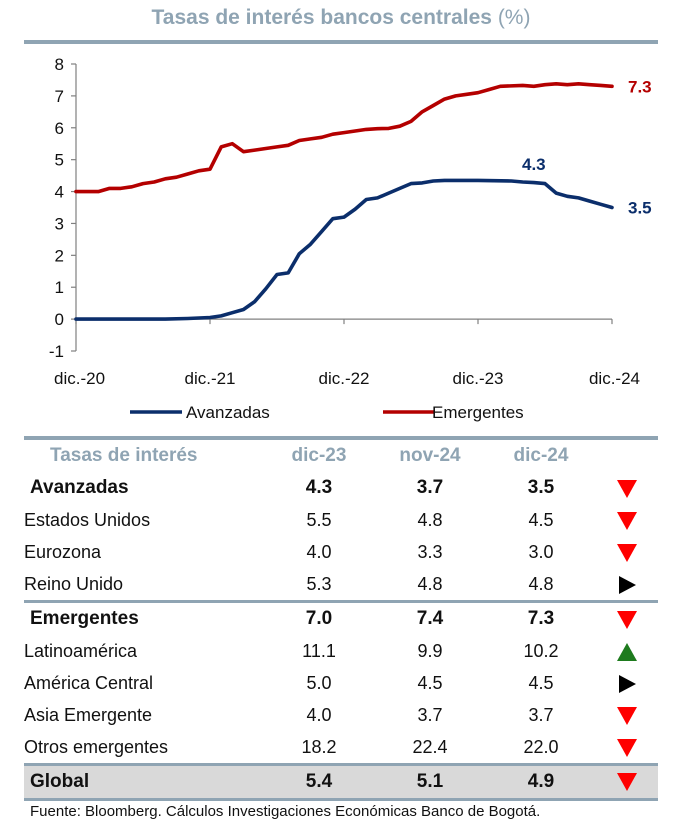 The image size is (682, 838). Describe the element at coordinates (74, 583) in the screenshot. I see `row-name: Reino Unido` at that location.